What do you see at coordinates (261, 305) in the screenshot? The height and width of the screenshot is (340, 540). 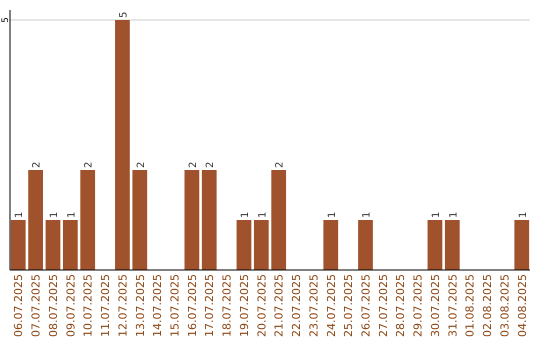 I see `x-tick-label: 20.07.2025` at bounding box center [261, 305].